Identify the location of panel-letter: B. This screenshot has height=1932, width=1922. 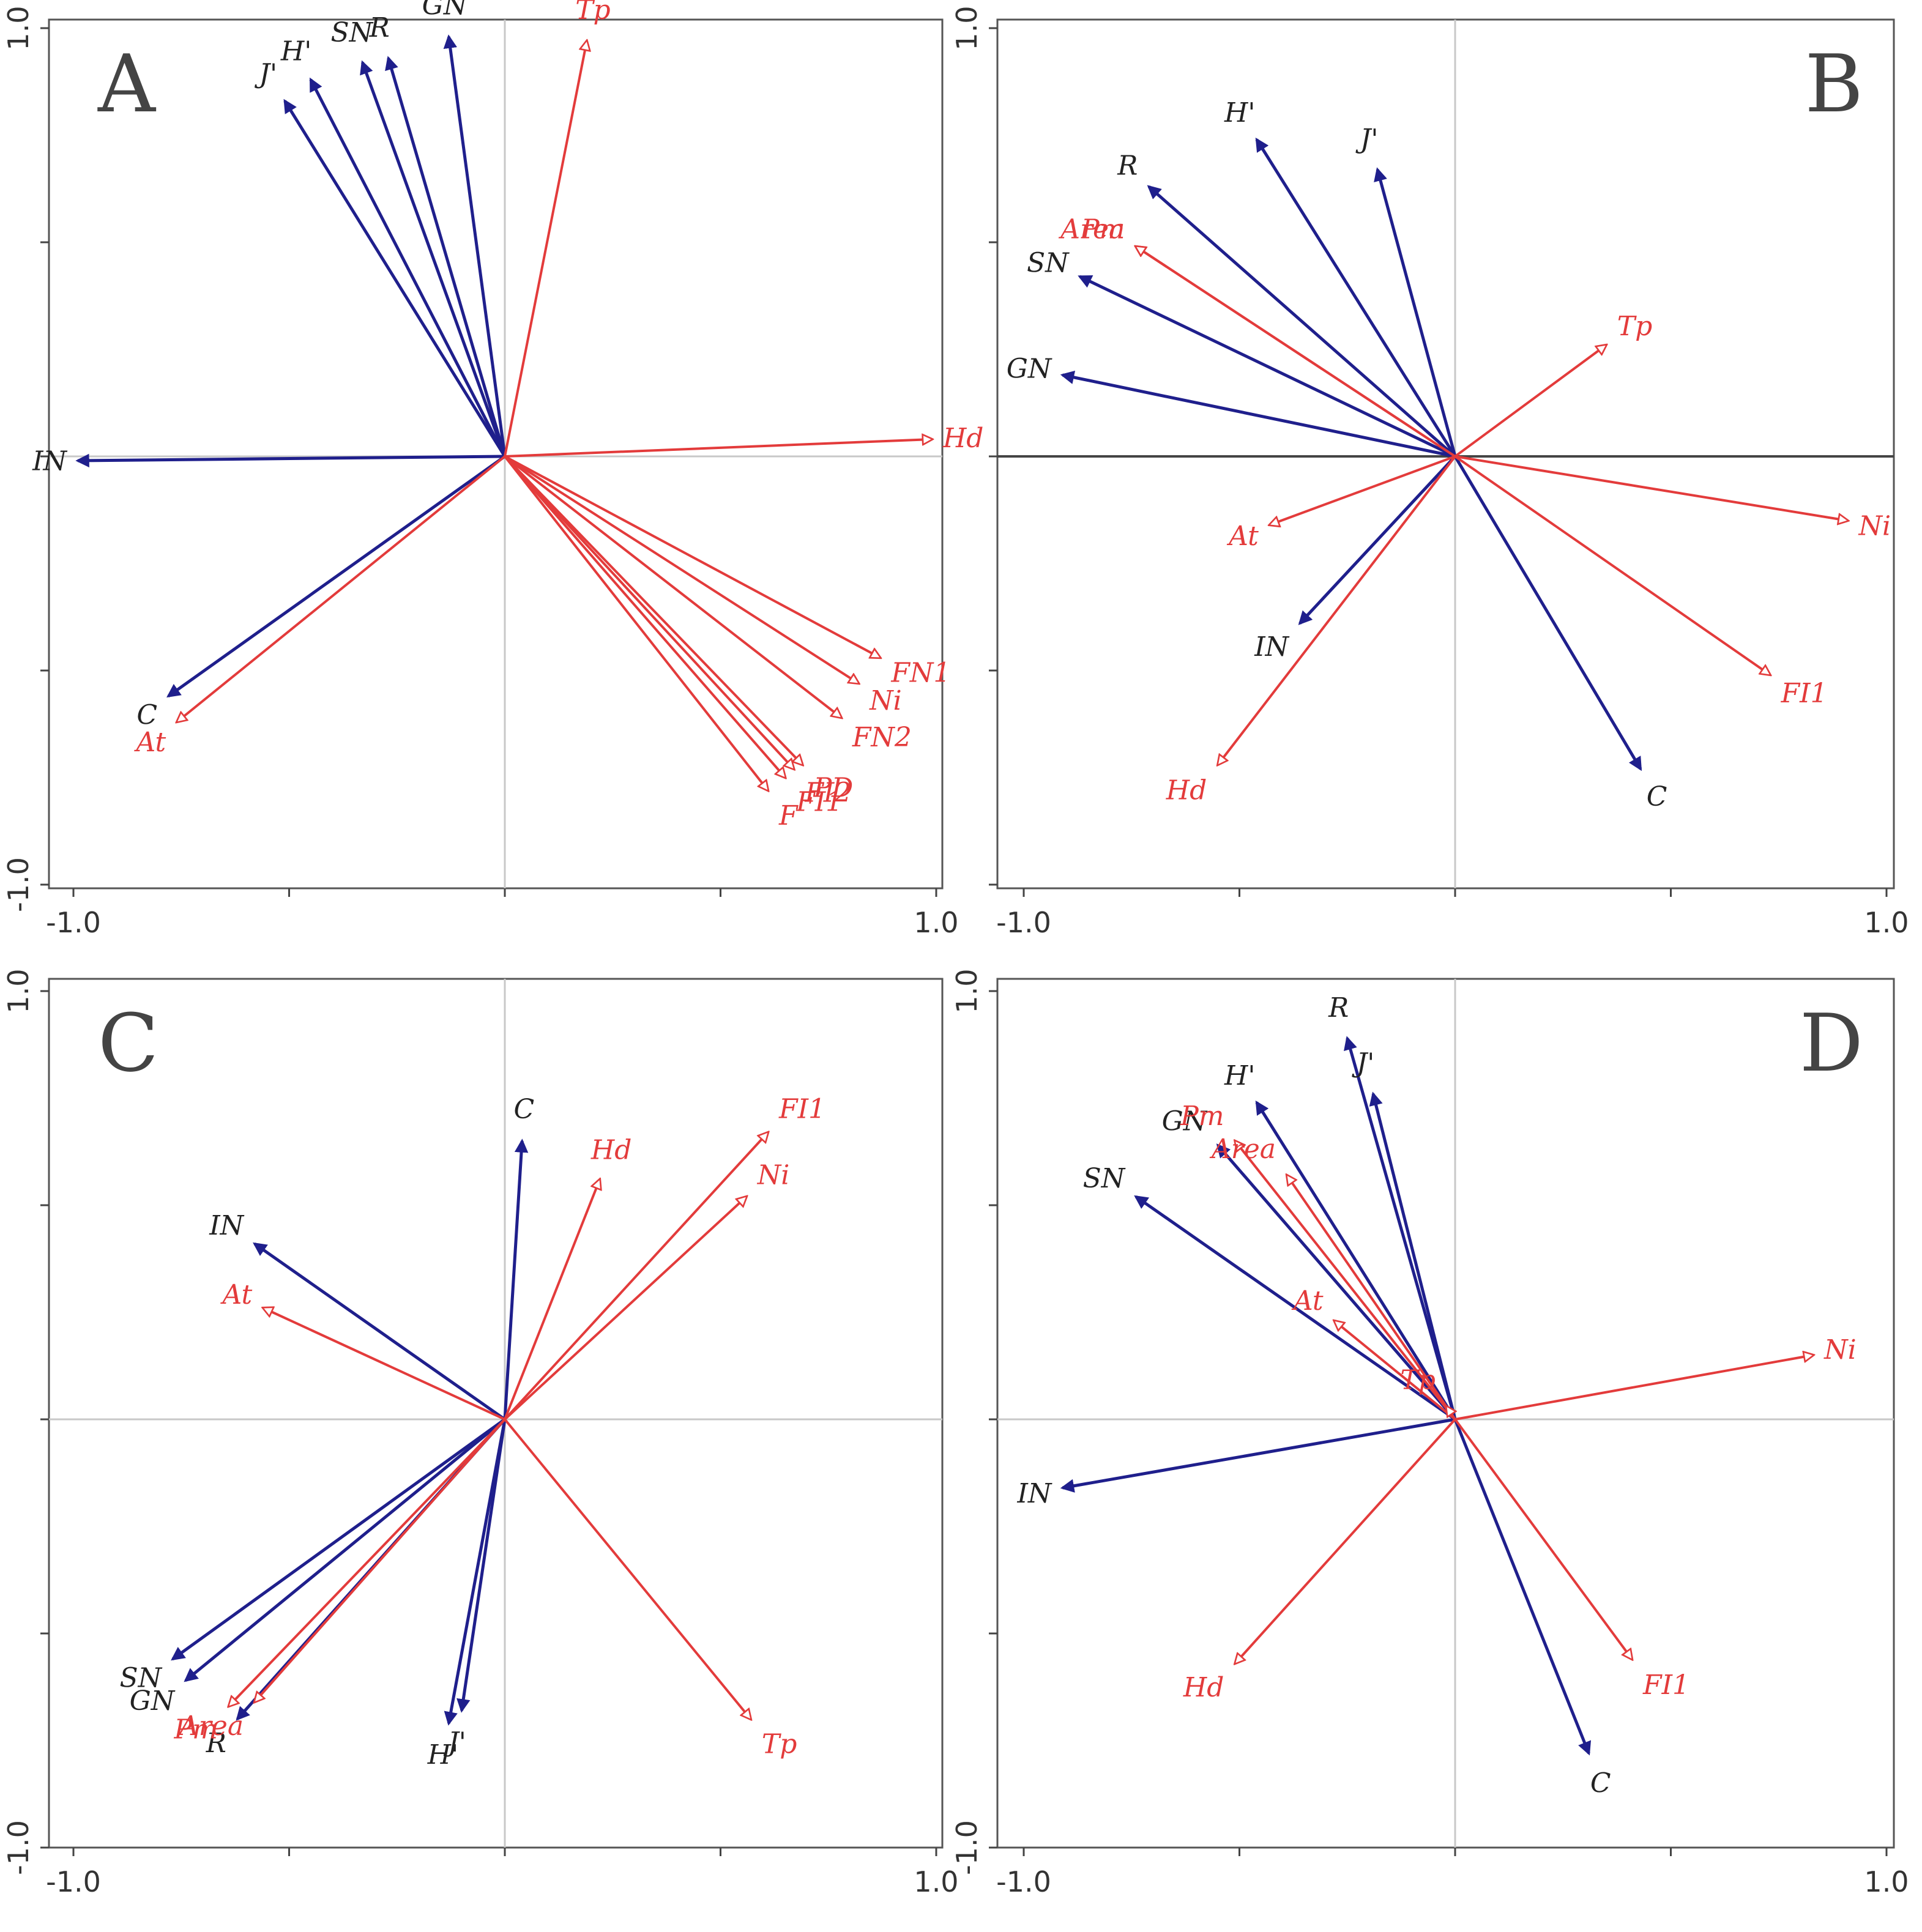
(1834, 83).